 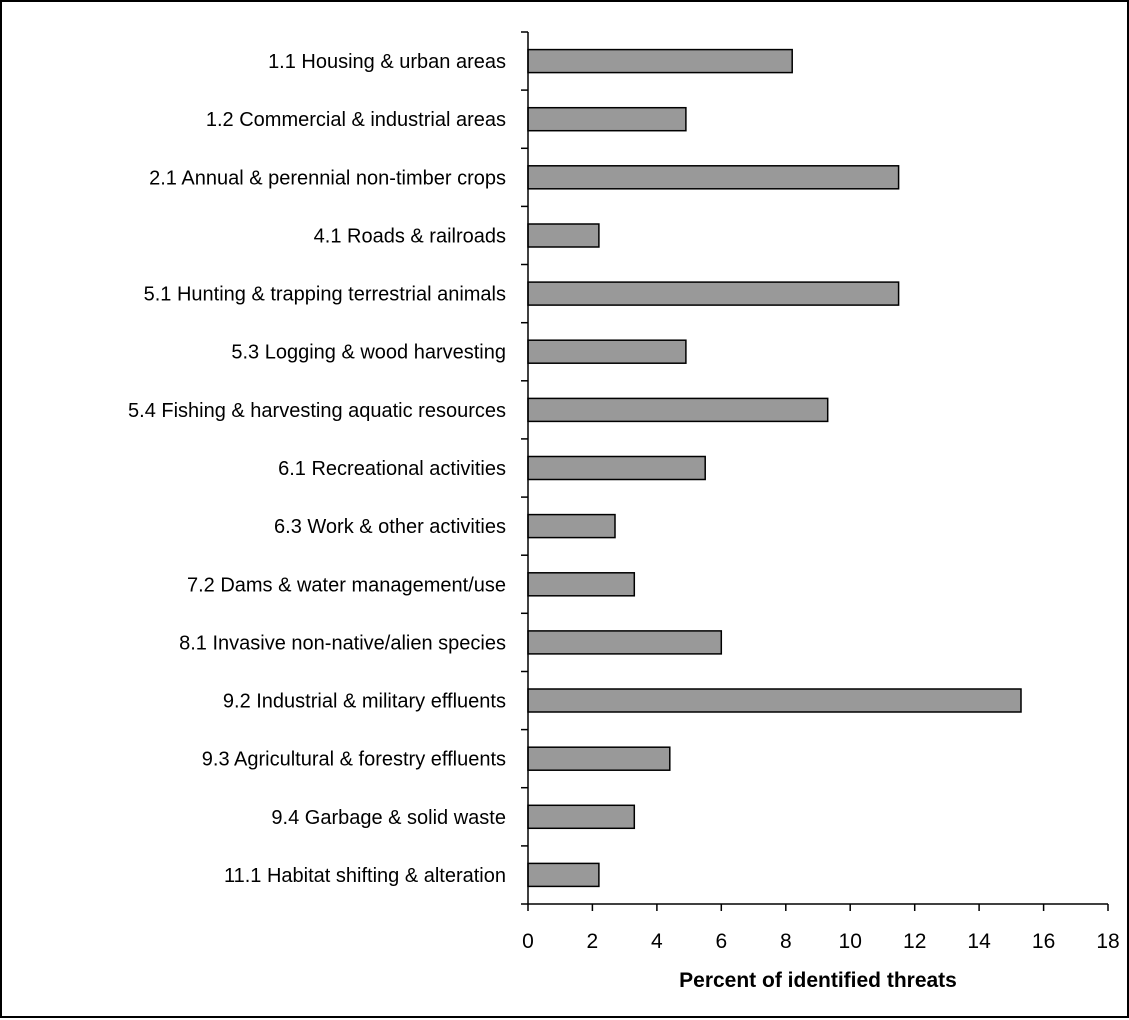 What do you see at coordinates (914, 941) in the screenshot?
I see `x-tick-label: 12` at bounding box center [914, 941].